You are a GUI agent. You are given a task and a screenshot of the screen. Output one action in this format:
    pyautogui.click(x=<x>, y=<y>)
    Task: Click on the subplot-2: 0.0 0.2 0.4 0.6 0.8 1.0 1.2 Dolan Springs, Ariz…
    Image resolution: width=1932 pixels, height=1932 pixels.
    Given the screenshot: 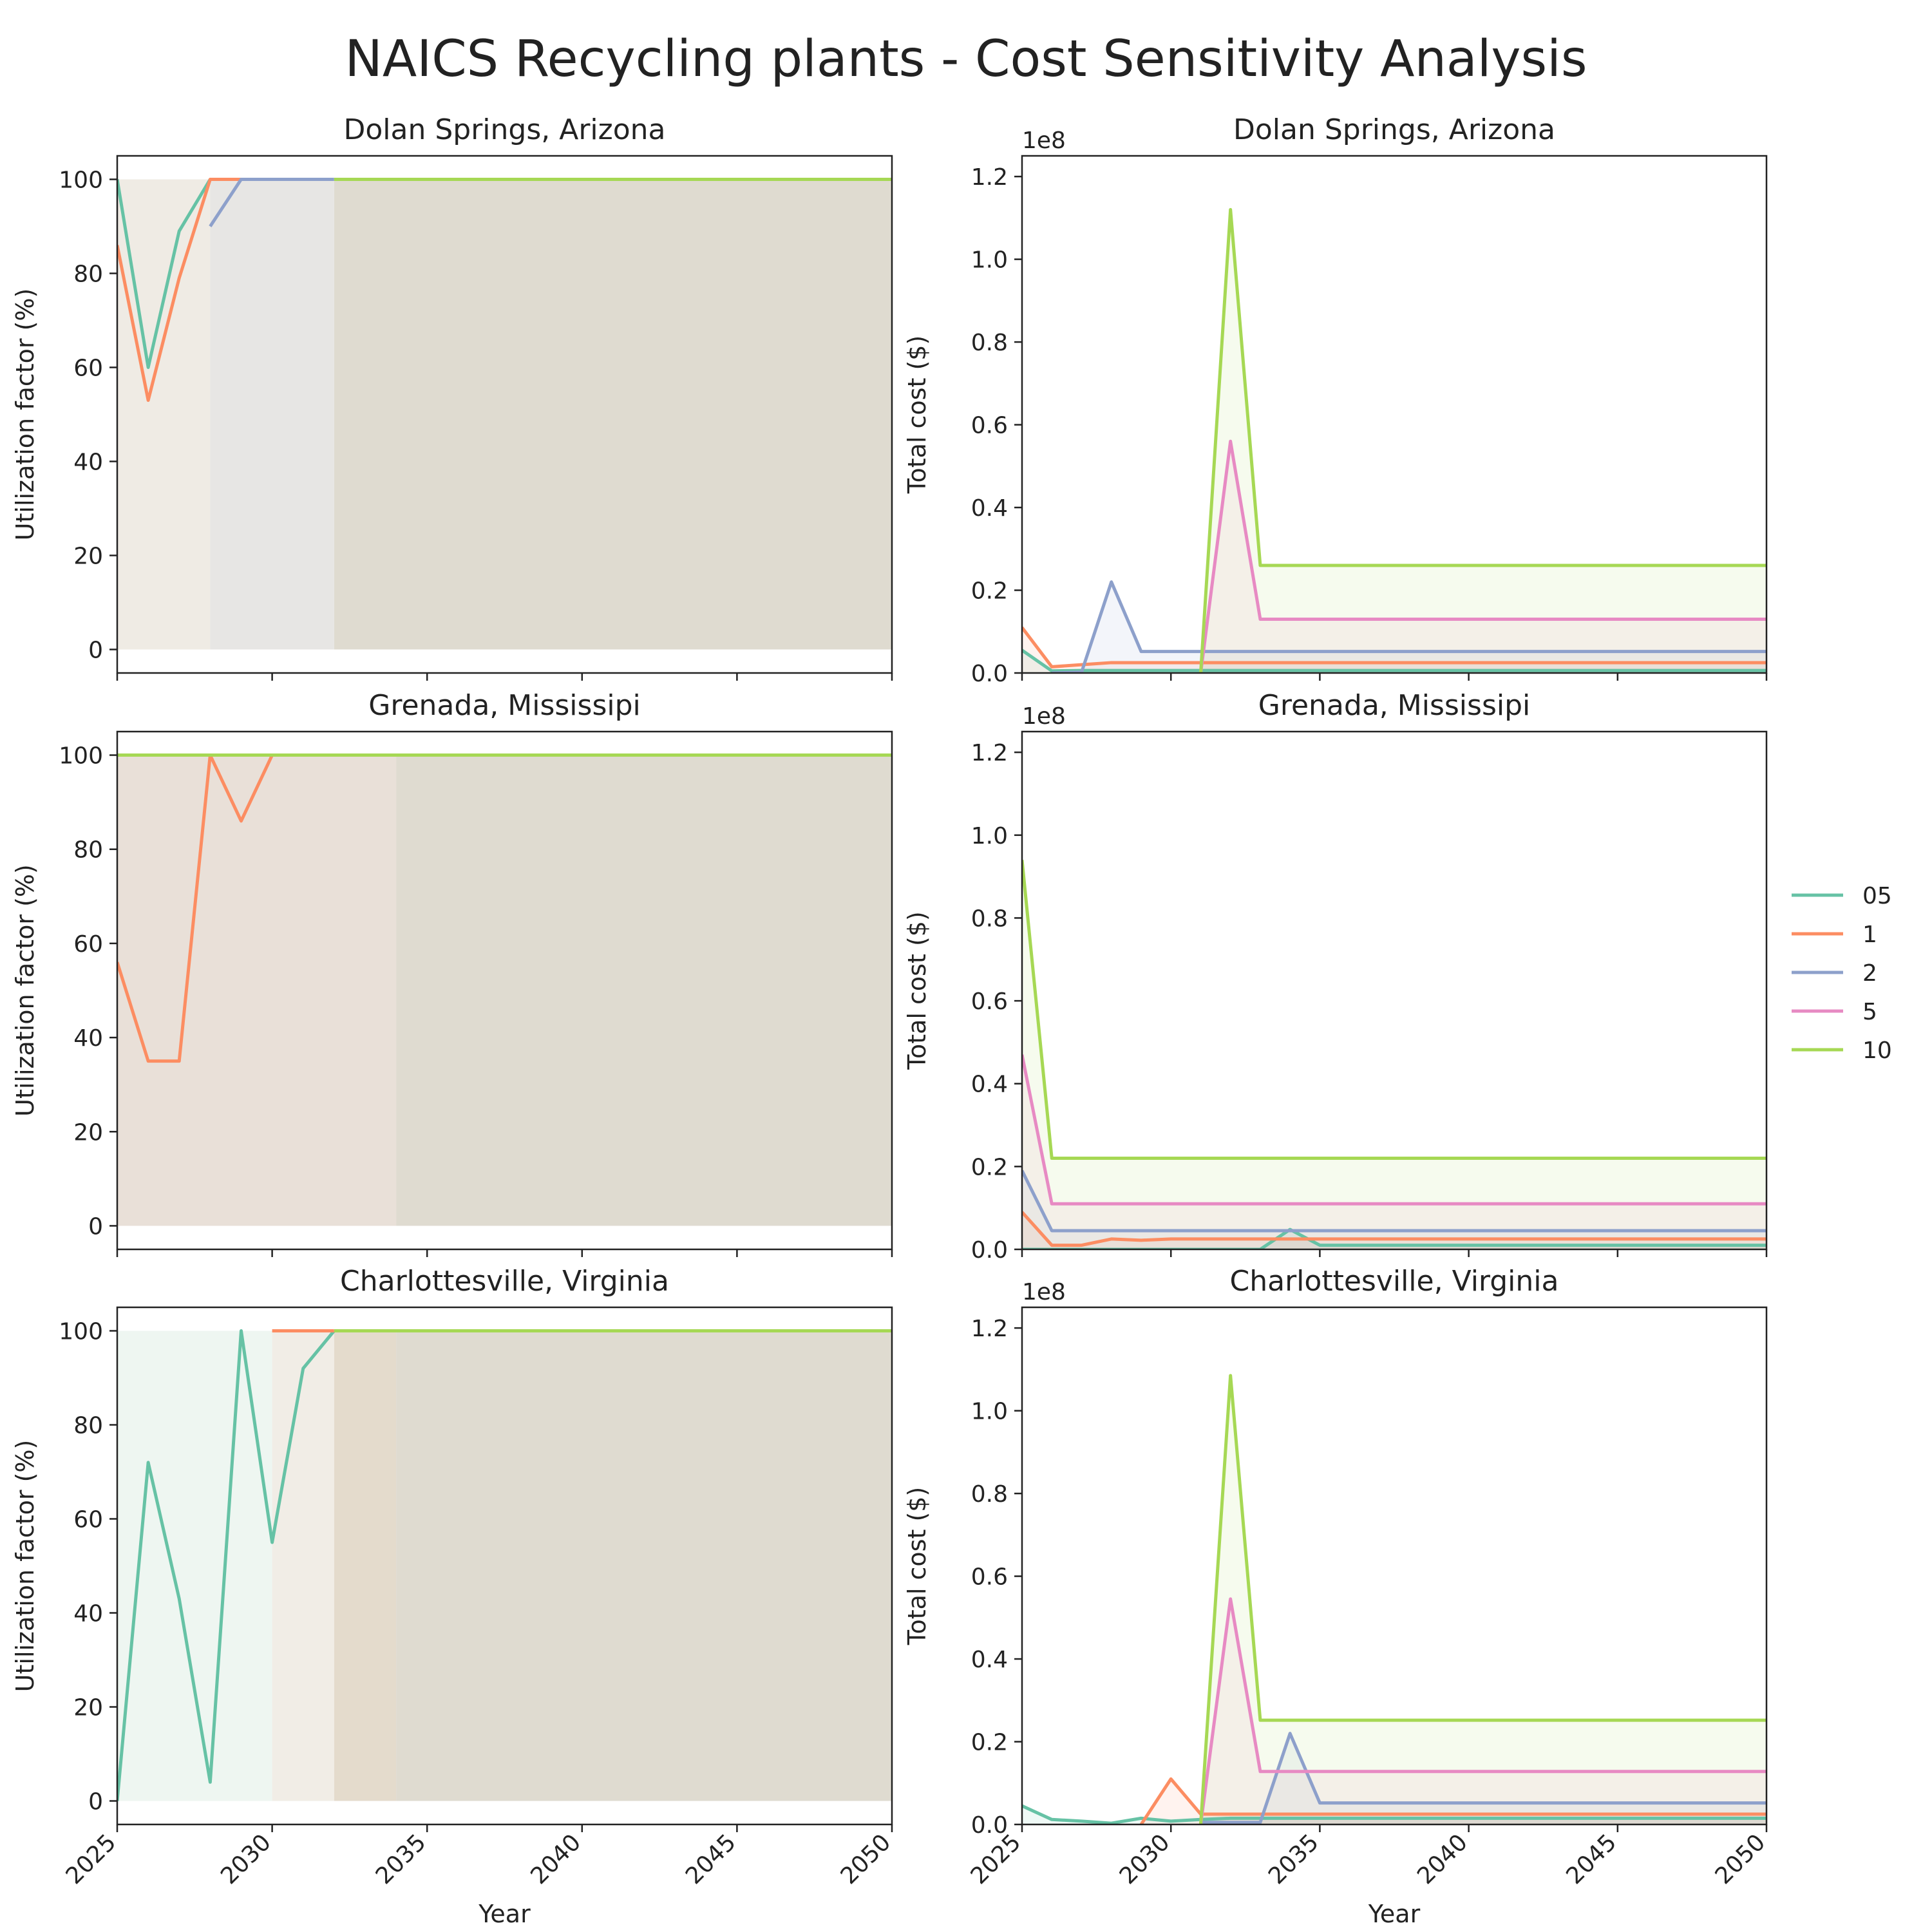 What is the action you would take?
    pyautogui.click(x=1335, y=400)
    